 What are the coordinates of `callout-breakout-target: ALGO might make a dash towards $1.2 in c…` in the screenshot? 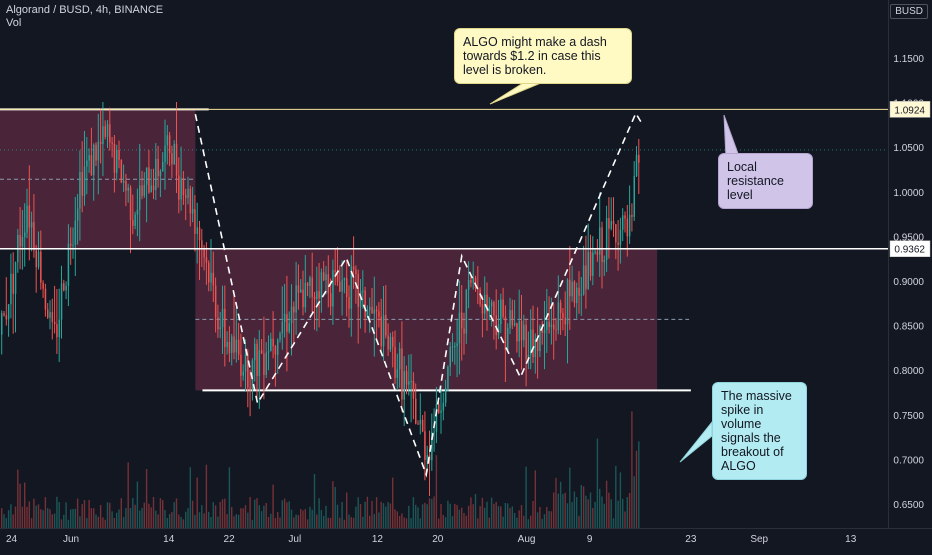 It's located at (543, 56).